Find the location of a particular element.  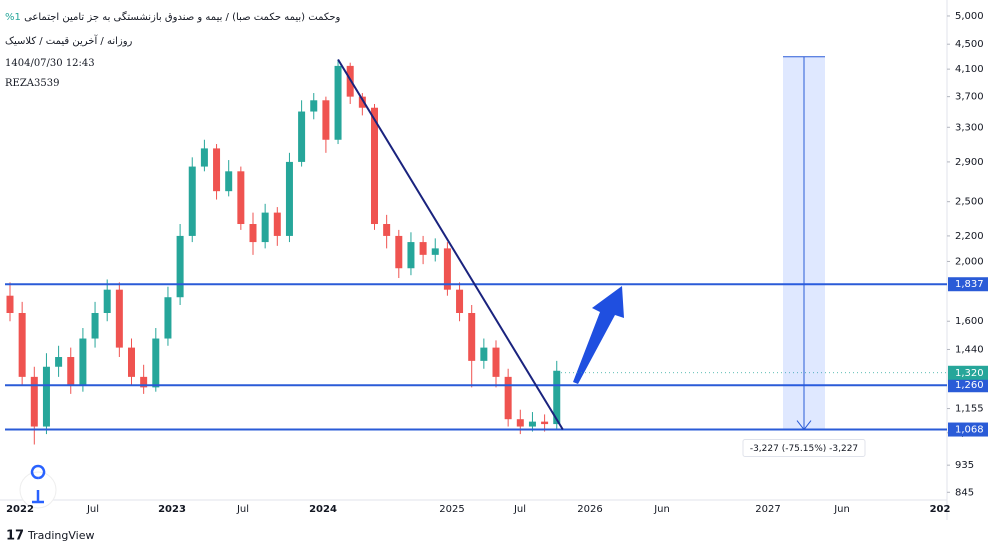

y-tick-label: 5,000 is located at coordinates (969, 16).